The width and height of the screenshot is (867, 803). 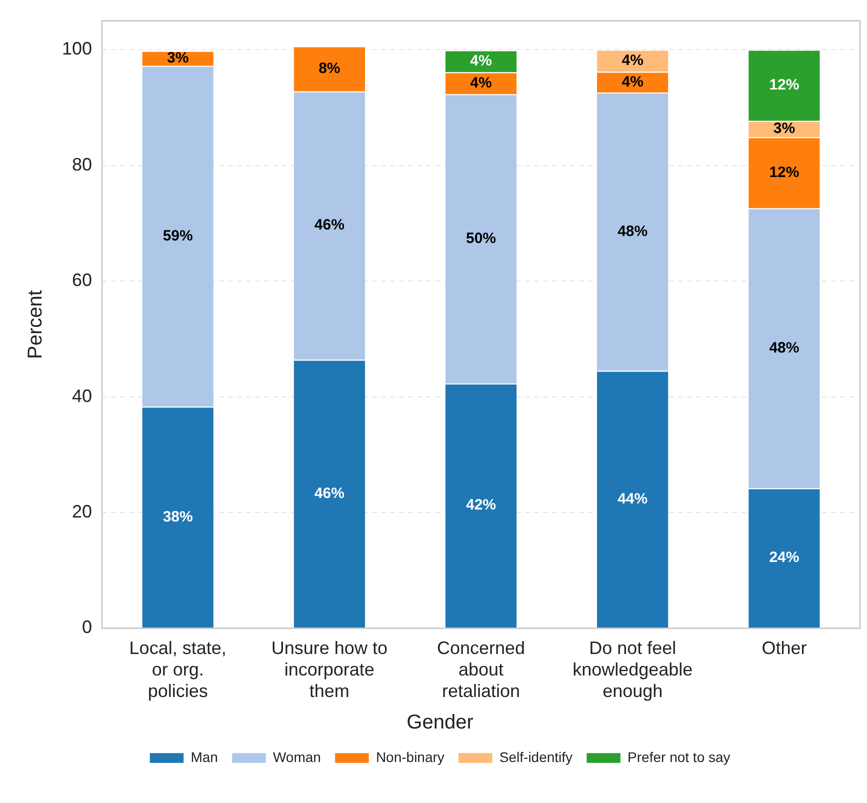 What do you see at coordinates (329, 68) in the screenshot?
I see `data-label: 8%` at bounding box center [329, 68].